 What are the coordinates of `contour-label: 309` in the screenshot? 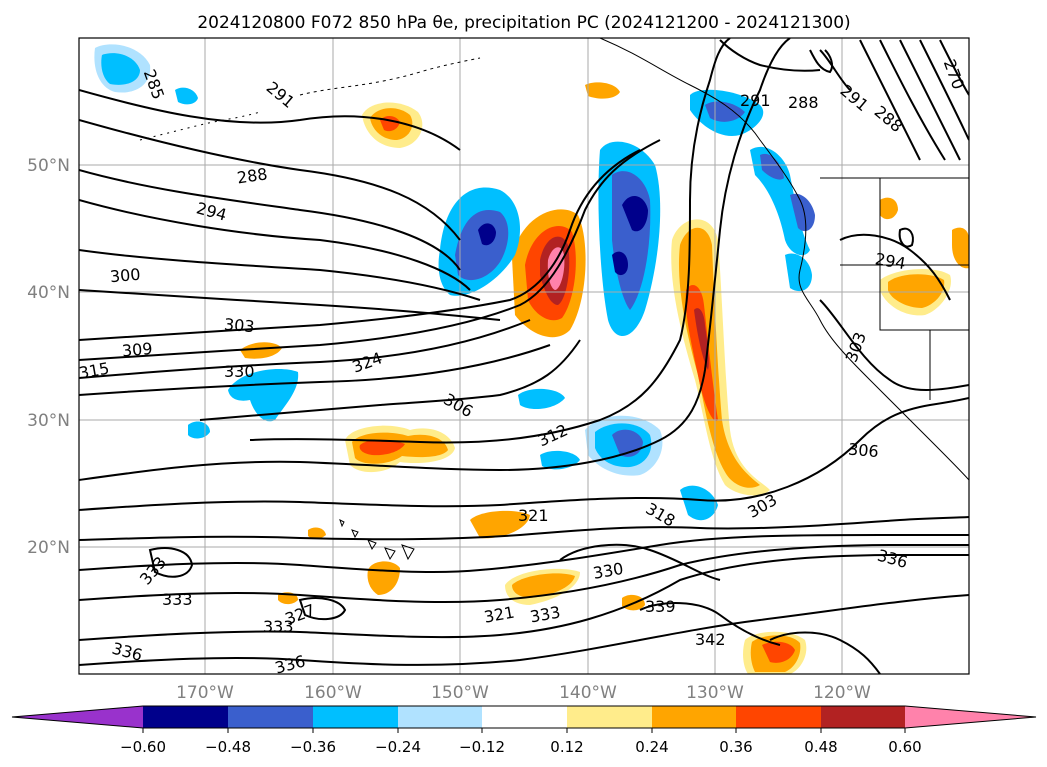 It's located at (137, 350).